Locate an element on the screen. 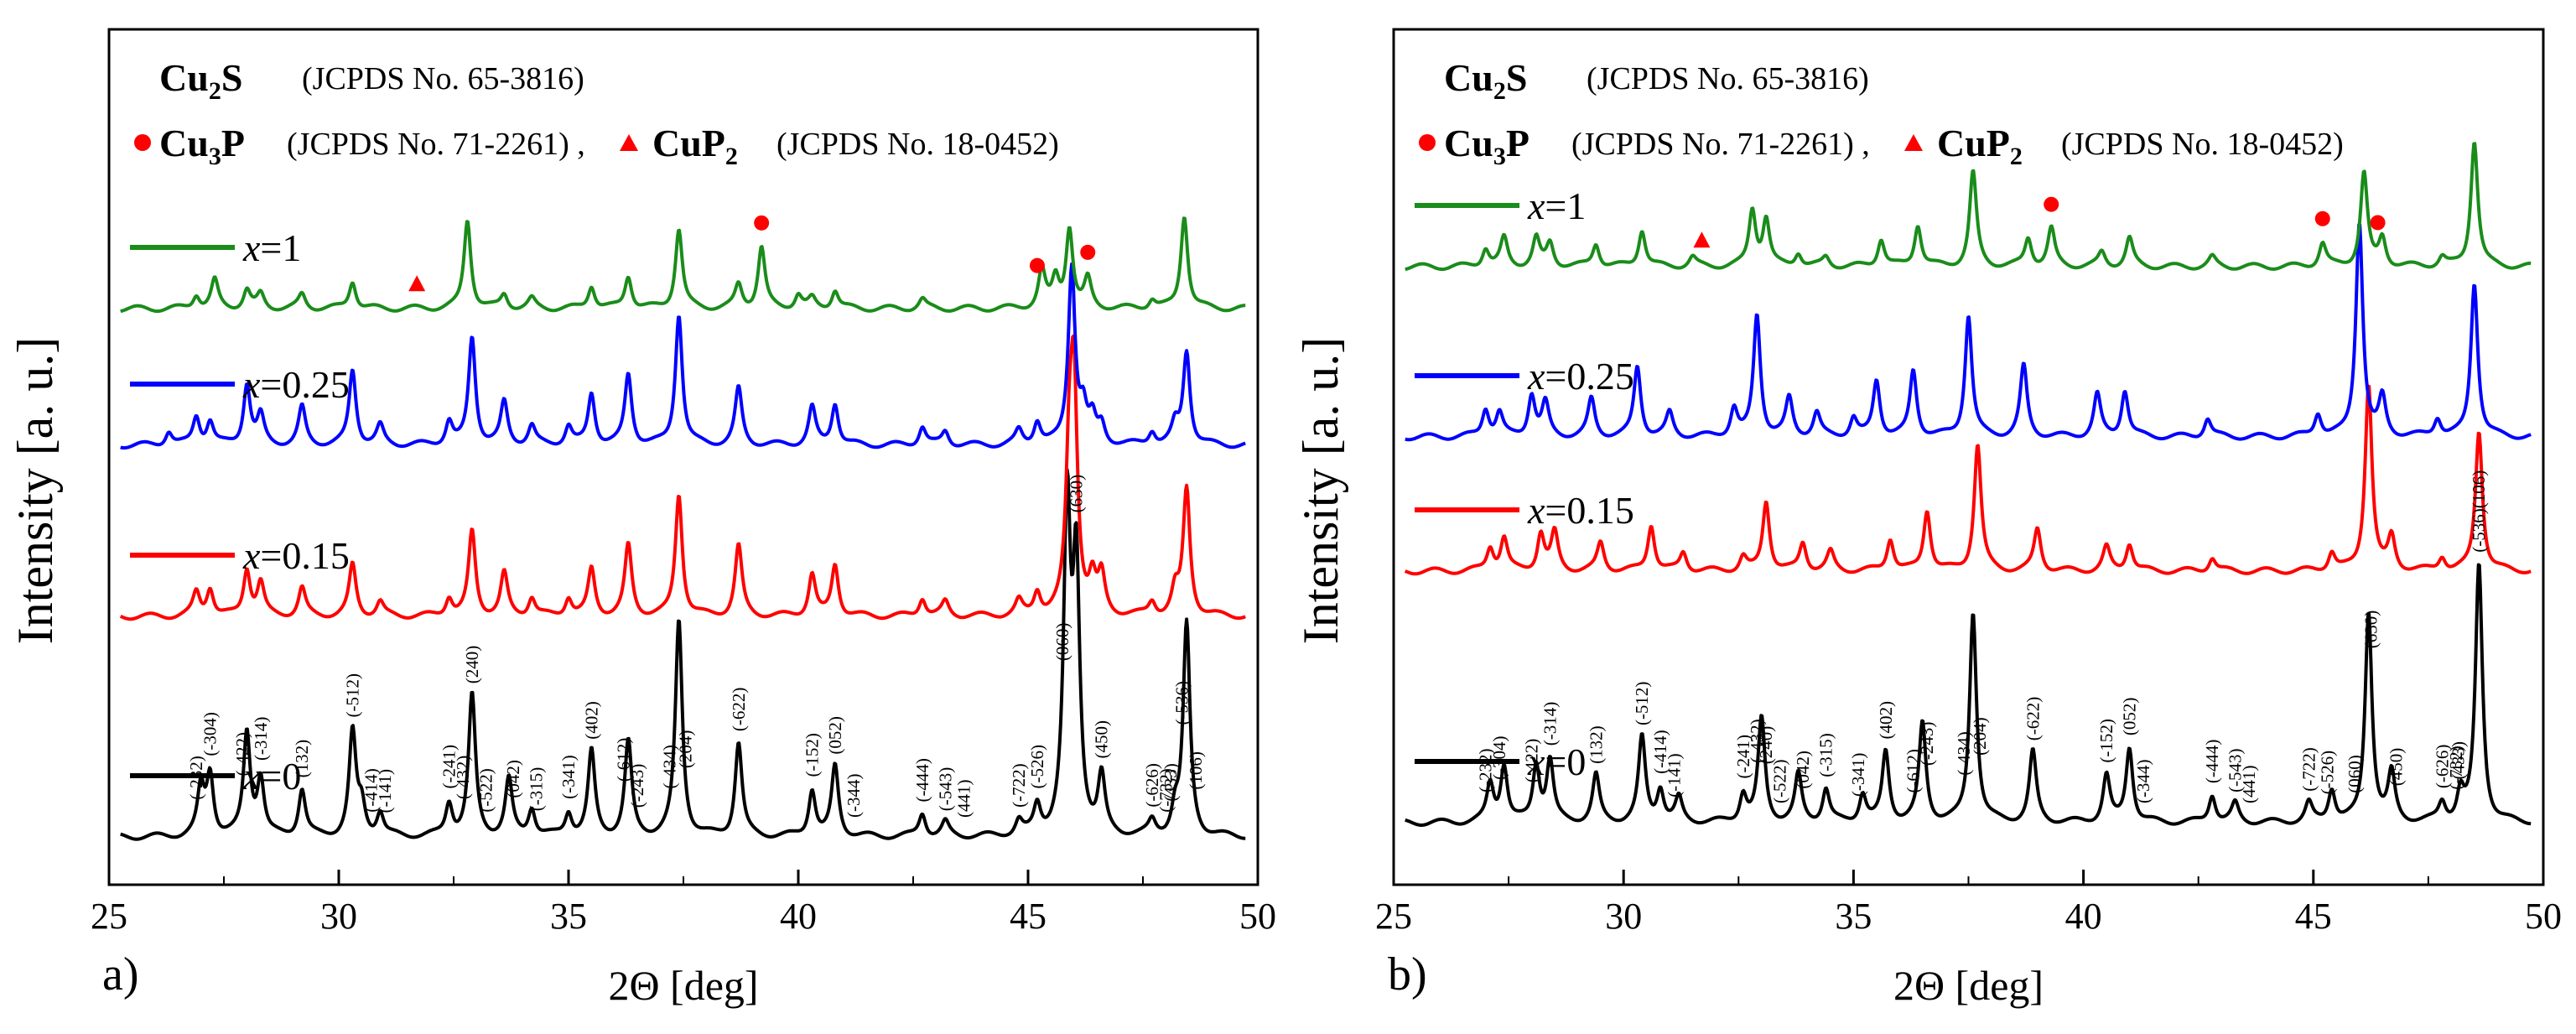  peak-label: (433) is located at coordinates (1171, 782).